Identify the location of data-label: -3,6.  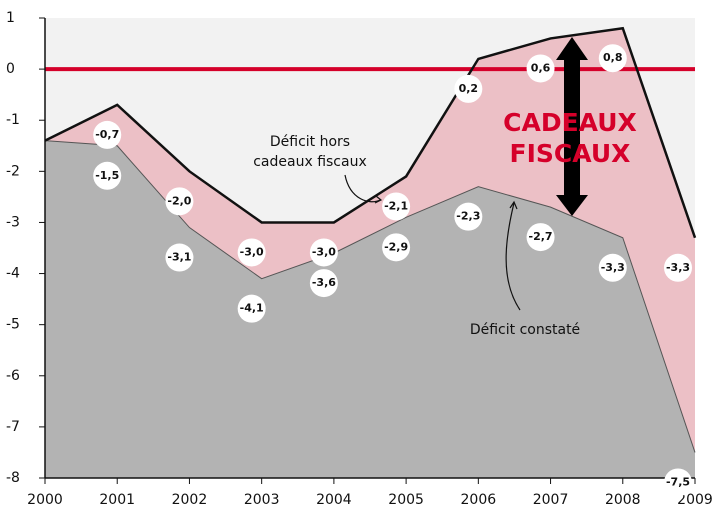
(324, 282).